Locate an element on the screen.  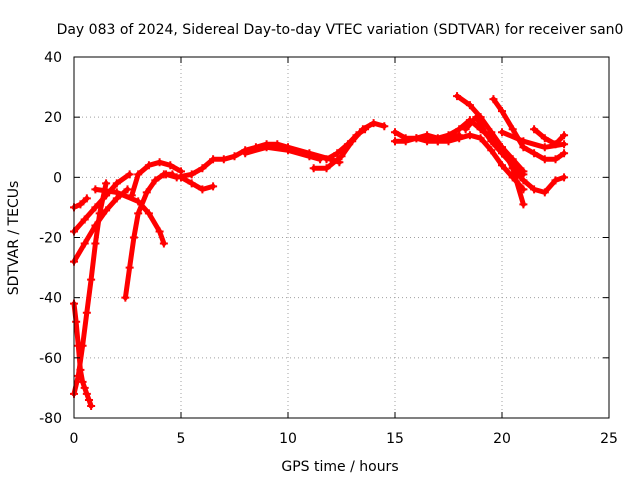
x-tick-label: 5 is located at coordinates (181, 439).